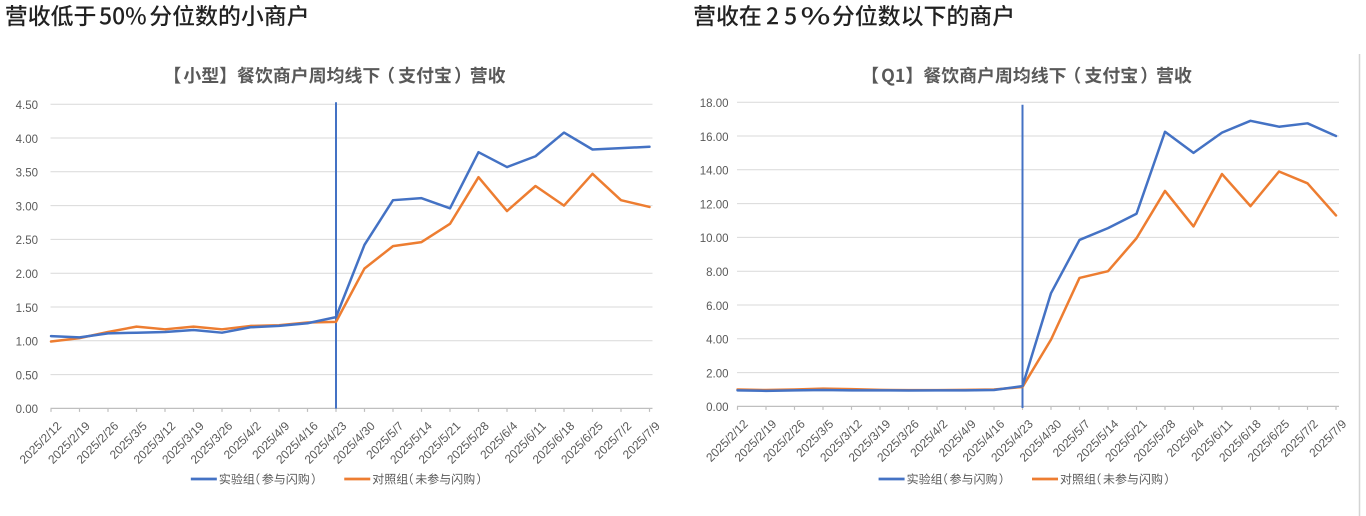 Image resolution: width=1366 pixels, height=516 pixels. What do you see at coordinates (27, 207) in the screenshot?
I see `svg-text: 3.00` at bounding box center [27, 207].